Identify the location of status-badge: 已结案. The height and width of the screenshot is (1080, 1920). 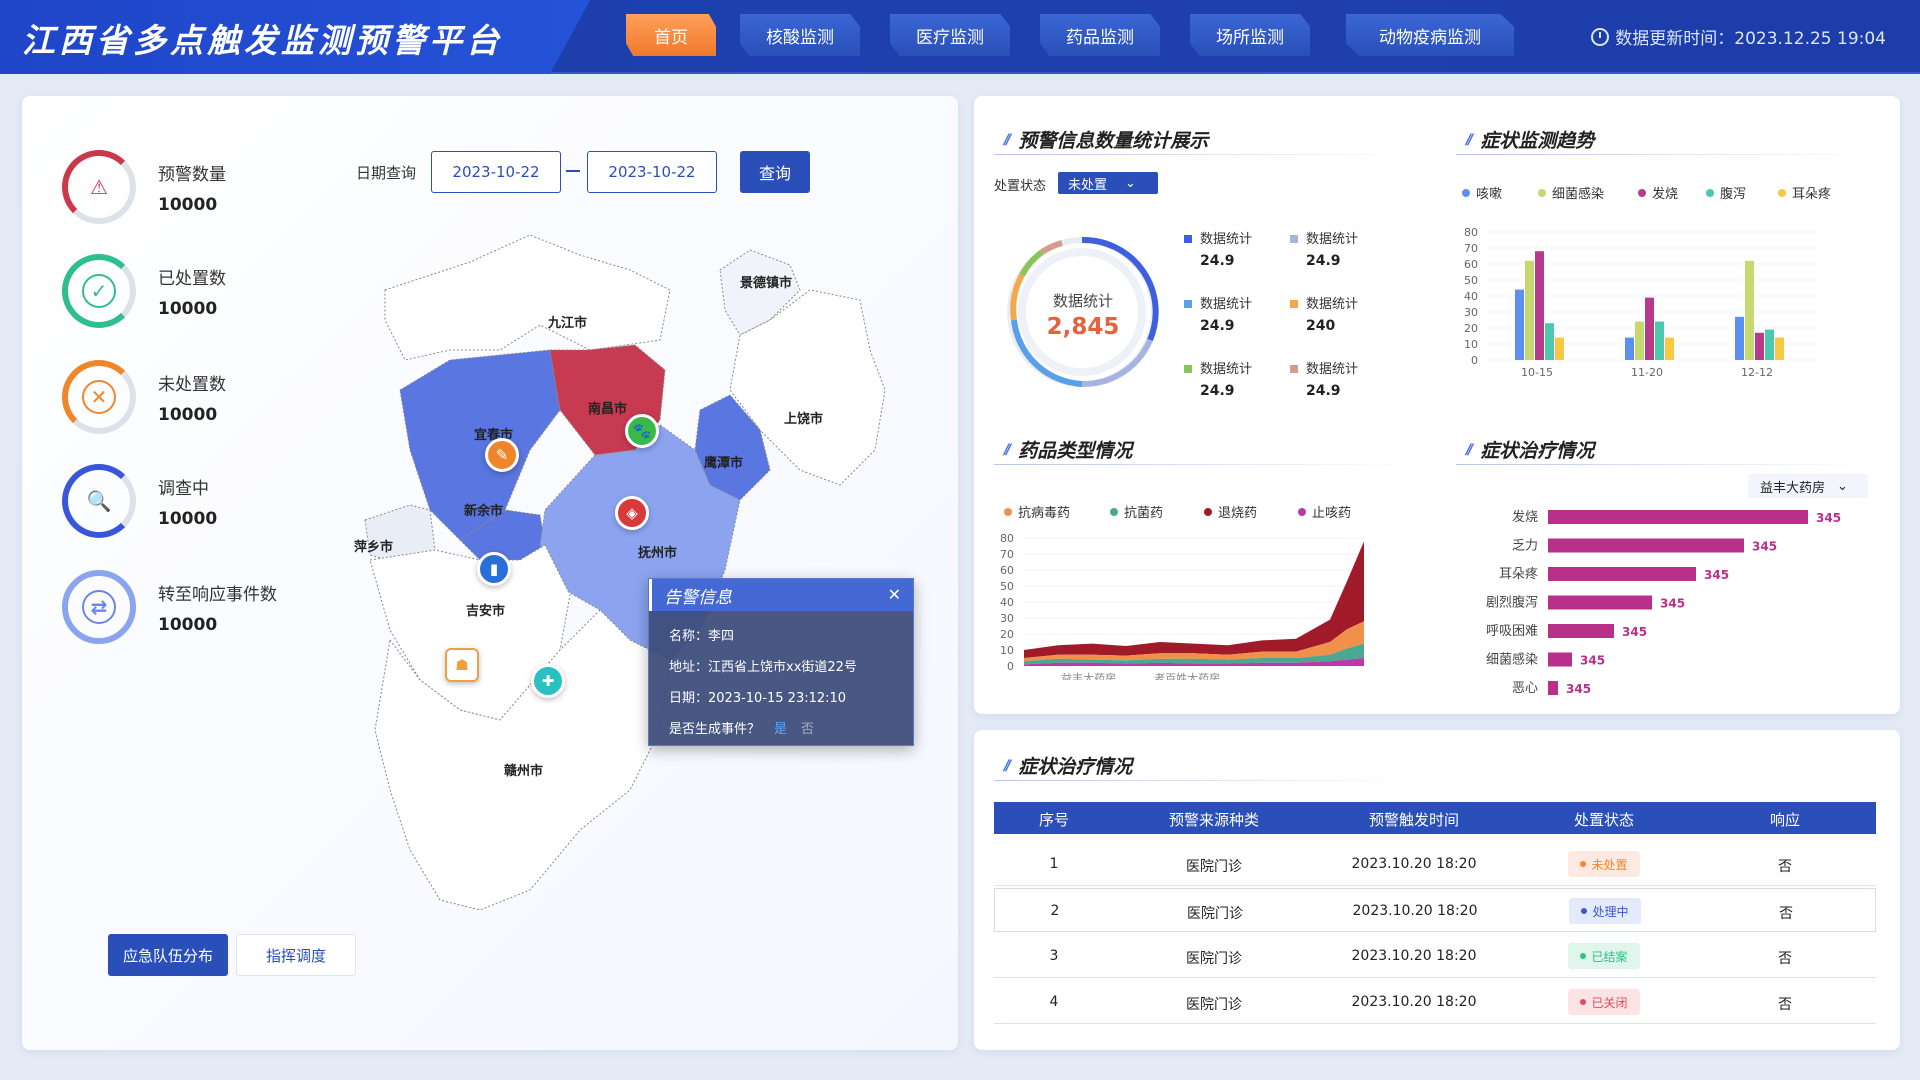
(1604, 956).